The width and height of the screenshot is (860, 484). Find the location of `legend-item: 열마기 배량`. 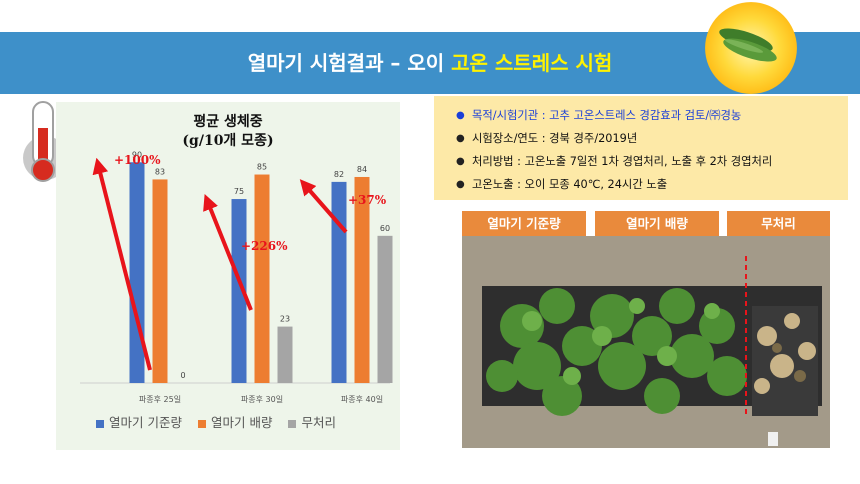

legend-item: 열마기 배량 is located at coordinates (235, 421).